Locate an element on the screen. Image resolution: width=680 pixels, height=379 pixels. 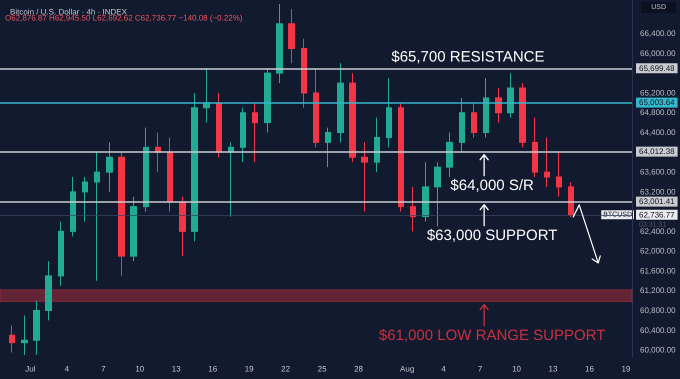
annotation: $61,000 LOW RANGE SUPPORT is located at coordinates (492, 335).